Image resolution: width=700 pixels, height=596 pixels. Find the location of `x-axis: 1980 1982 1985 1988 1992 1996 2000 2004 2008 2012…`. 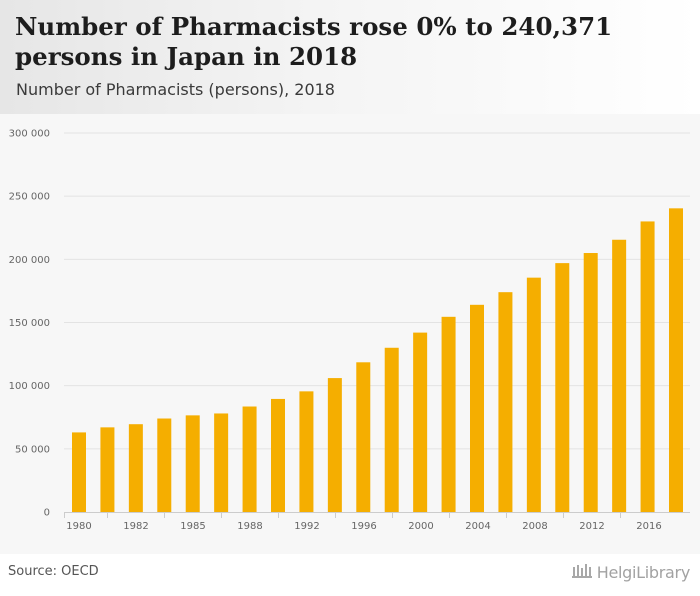

x-axis: 1980 1982 1985 1988 1992 1996 2000 2004 2008 2012… is located at coordinates (377, 522).